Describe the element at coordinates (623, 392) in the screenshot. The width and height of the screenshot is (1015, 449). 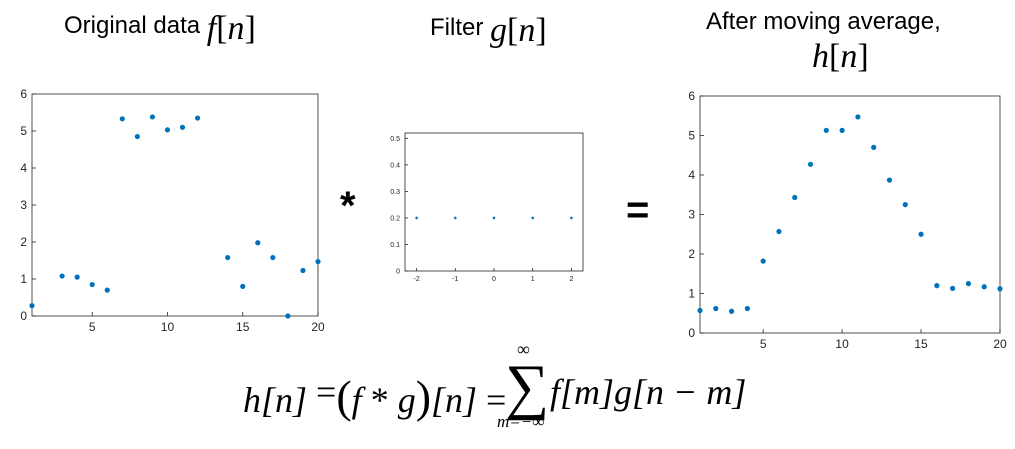
I see `term-g: g` at that location.